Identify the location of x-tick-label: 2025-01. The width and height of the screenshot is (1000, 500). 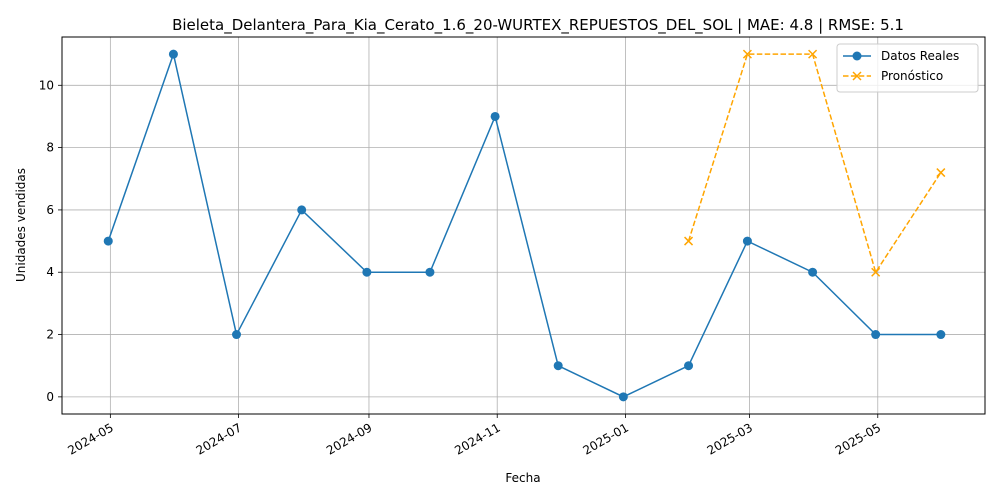
(606, 438).